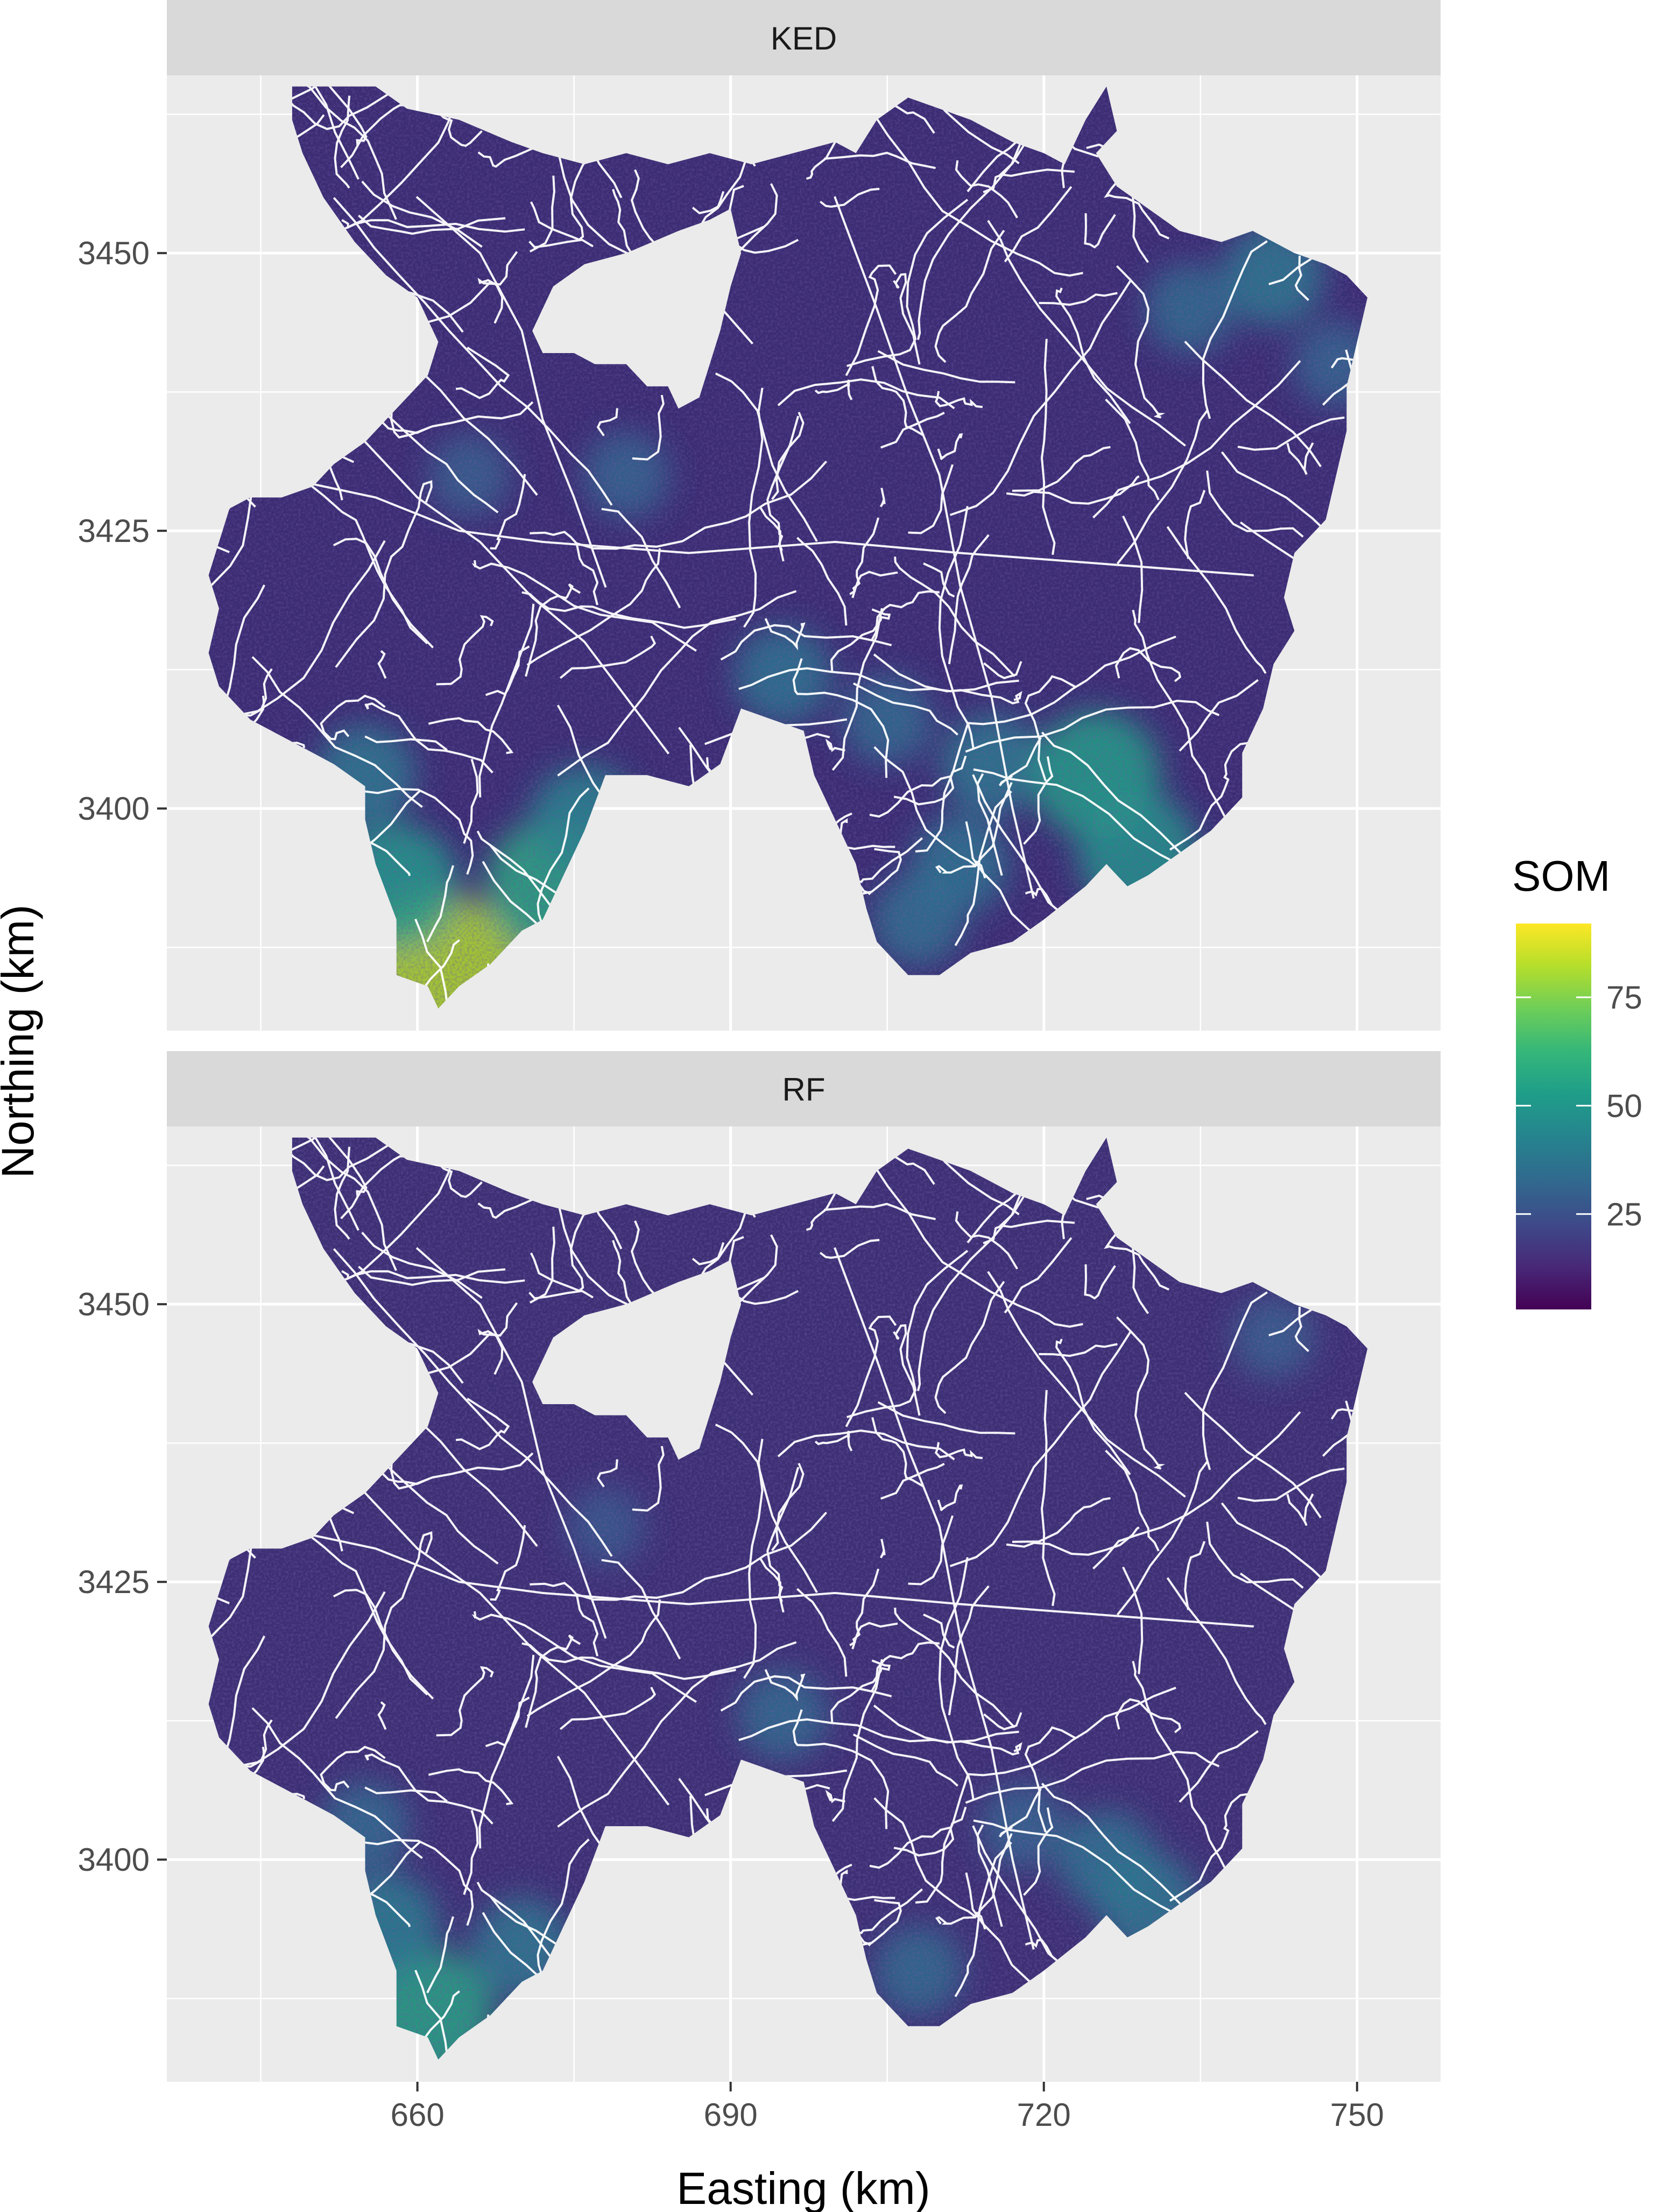 The height and width of the screenshot is (2212, 1665). Describe the element at coordinates (1624, 998) in the screenshot. I see `legend-tick-label: 75` at that location.